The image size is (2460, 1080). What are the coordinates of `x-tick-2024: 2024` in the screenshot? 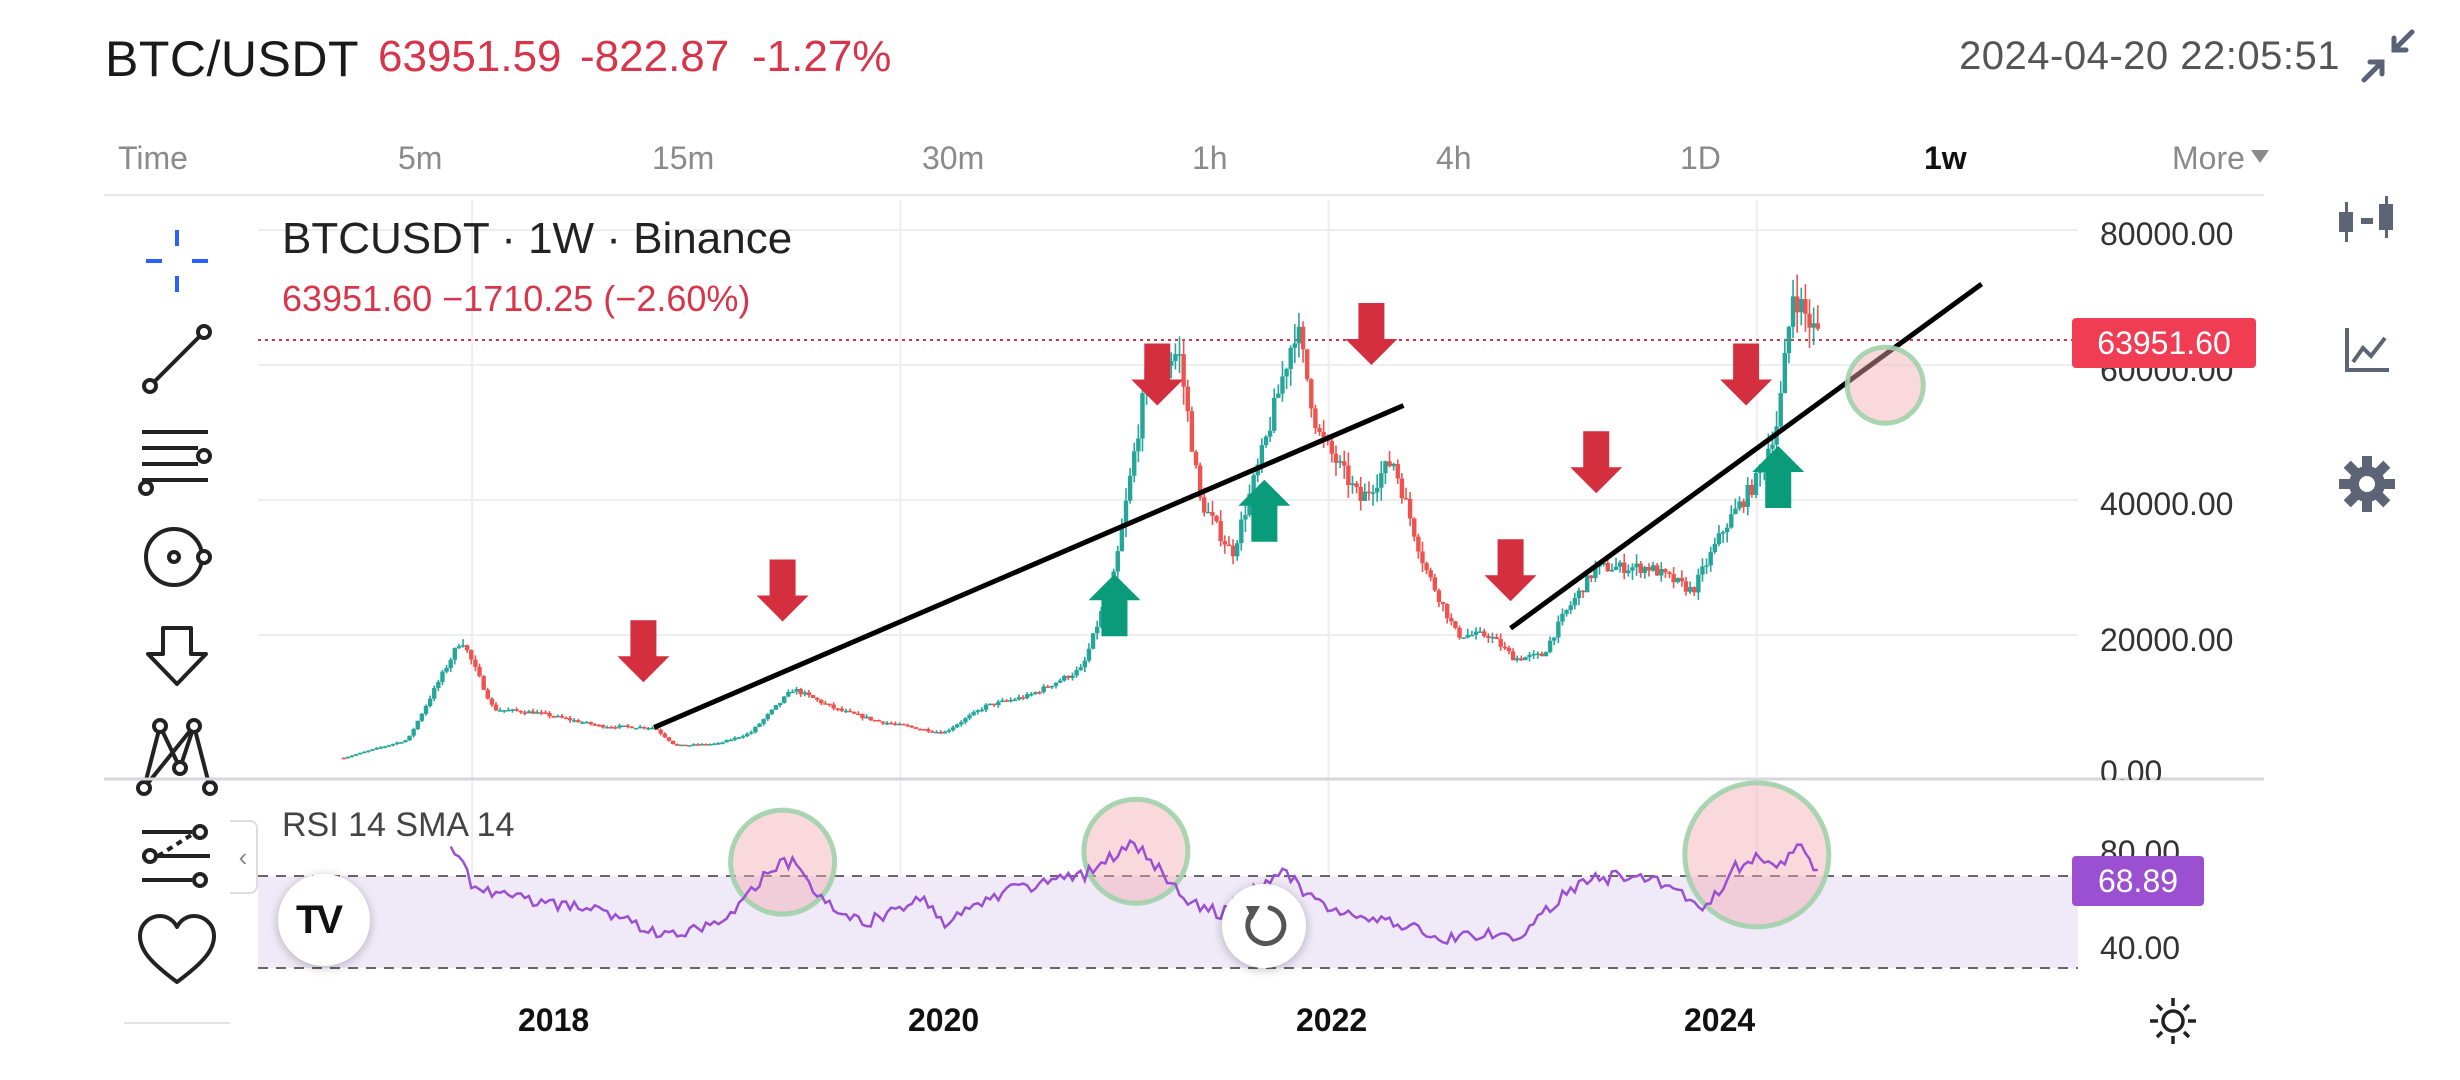 It's located at (1720, 1020).